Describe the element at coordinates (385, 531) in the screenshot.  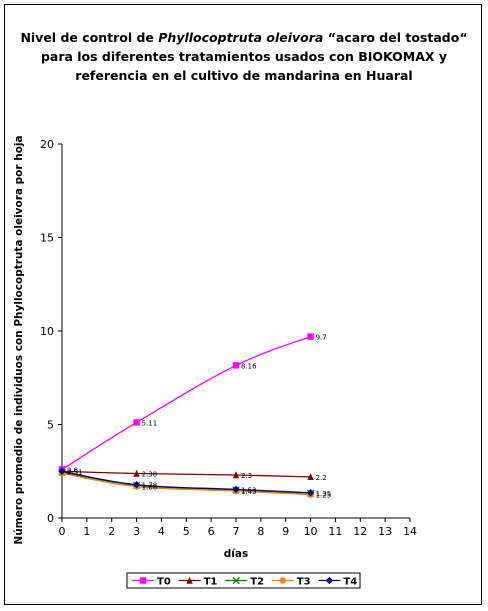
I see `x-tick-label: 13` at that location.